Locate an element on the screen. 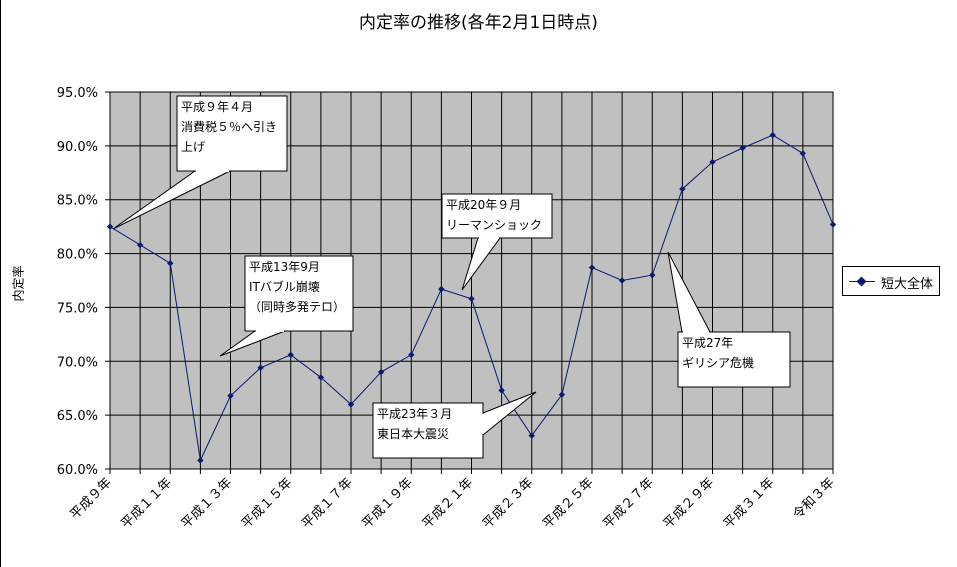 The image size is (957, 567). x-tick-label: 令和３年 is located at coordinates (813, 498).